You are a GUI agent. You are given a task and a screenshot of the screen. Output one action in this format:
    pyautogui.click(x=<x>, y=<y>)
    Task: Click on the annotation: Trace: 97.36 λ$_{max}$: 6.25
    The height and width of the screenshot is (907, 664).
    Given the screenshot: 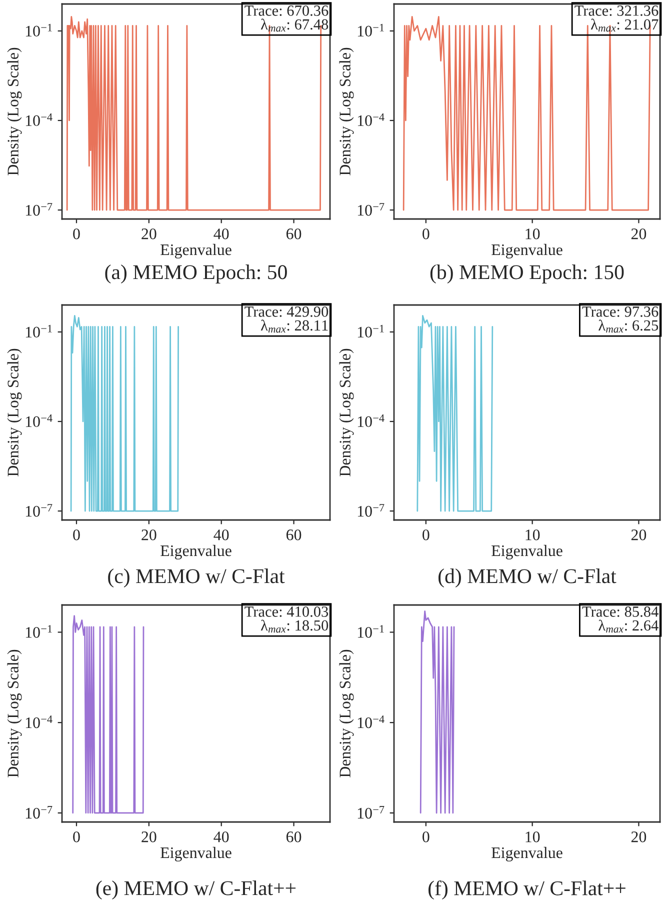 What is the action you would take?
    pyautogui.click(x=620, y=319)
    